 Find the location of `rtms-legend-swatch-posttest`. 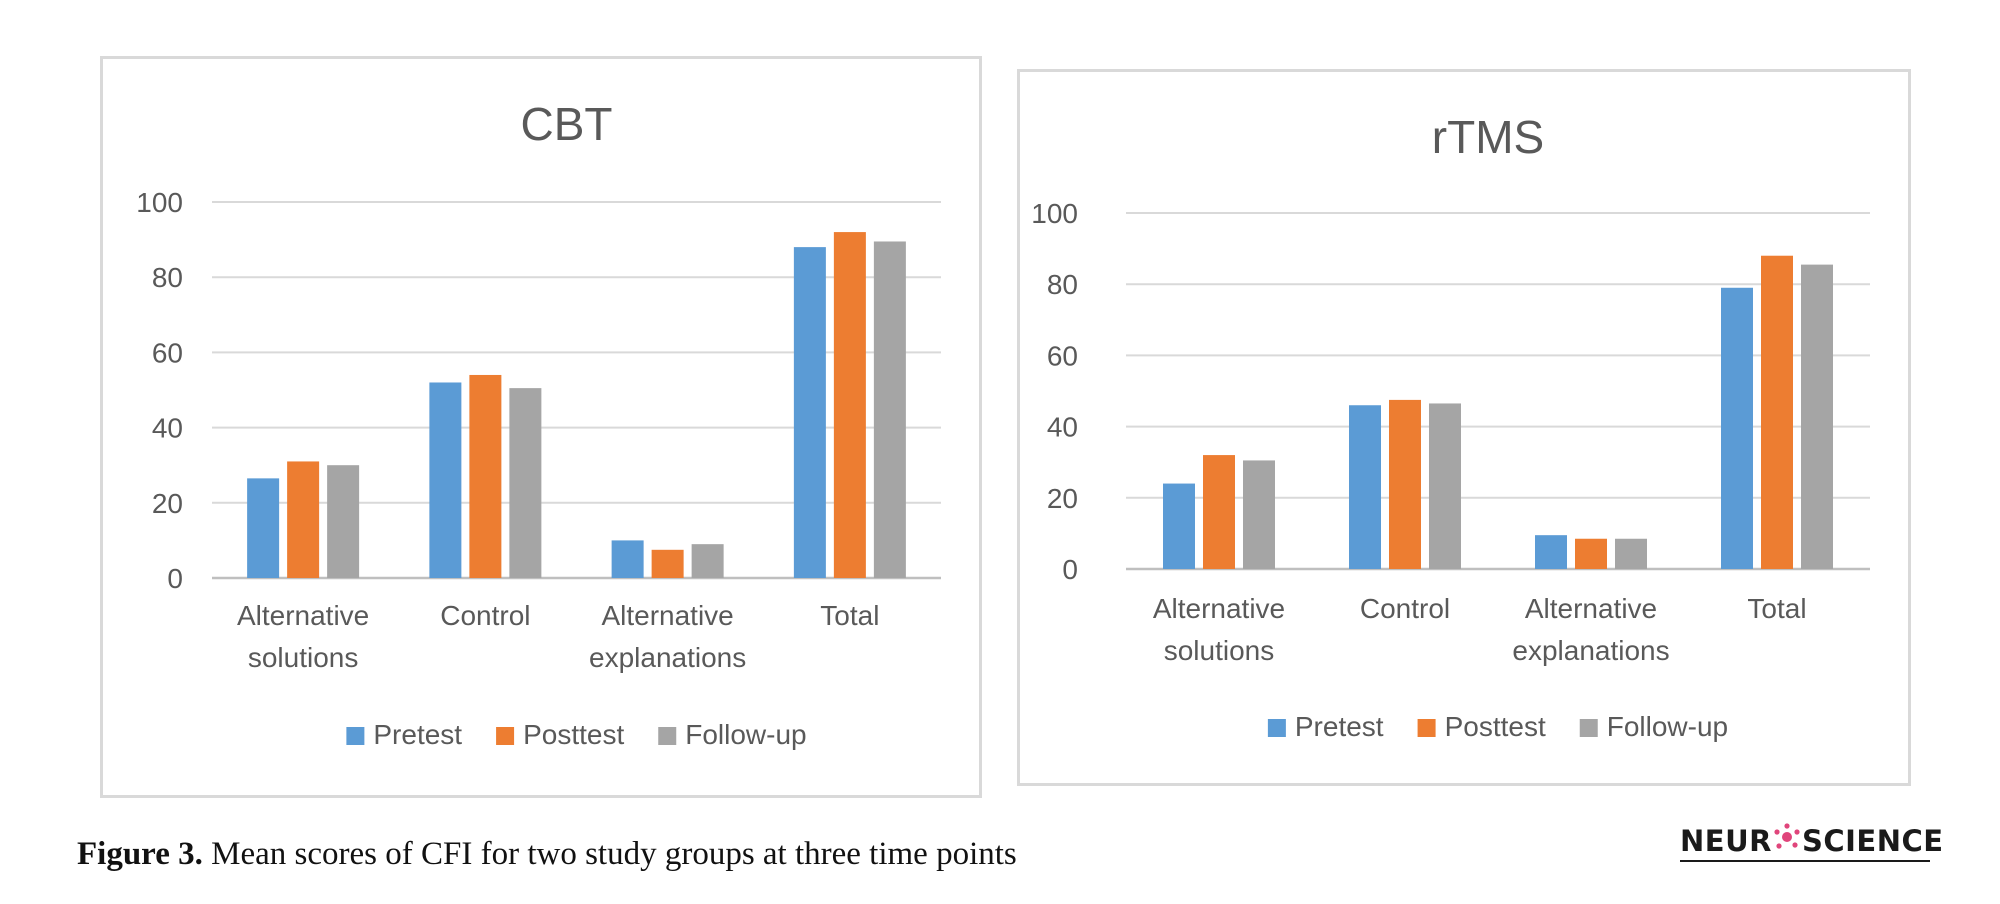

rtms-legend-swatch-posttest is located at coordinates (1426, 728).